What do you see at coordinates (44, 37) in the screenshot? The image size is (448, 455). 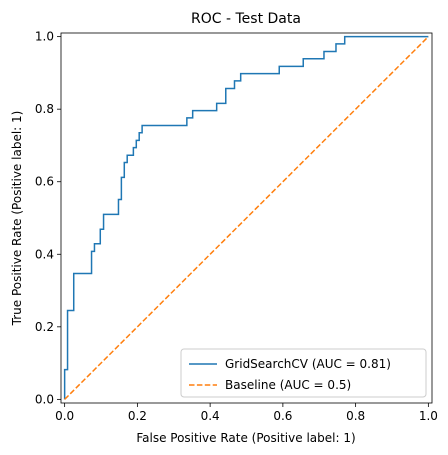 I see `y-tick-label: 1.0` at bounding box center [44, 37].